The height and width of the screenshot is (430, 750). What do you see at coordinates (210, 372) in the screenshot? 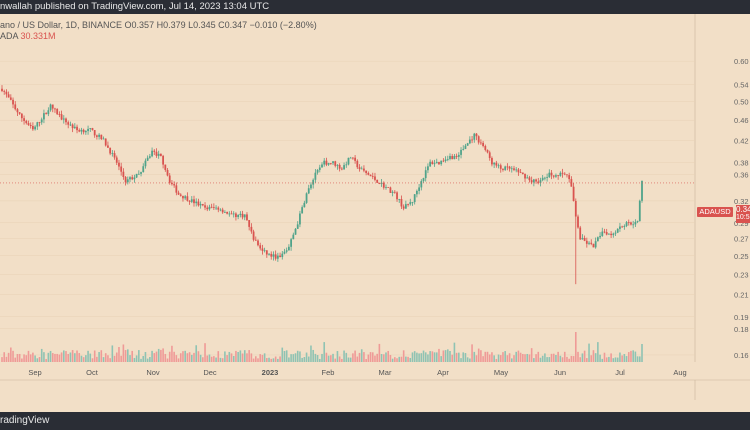
I see `x-tick-label: Dec` at bounding box center [210, 372].